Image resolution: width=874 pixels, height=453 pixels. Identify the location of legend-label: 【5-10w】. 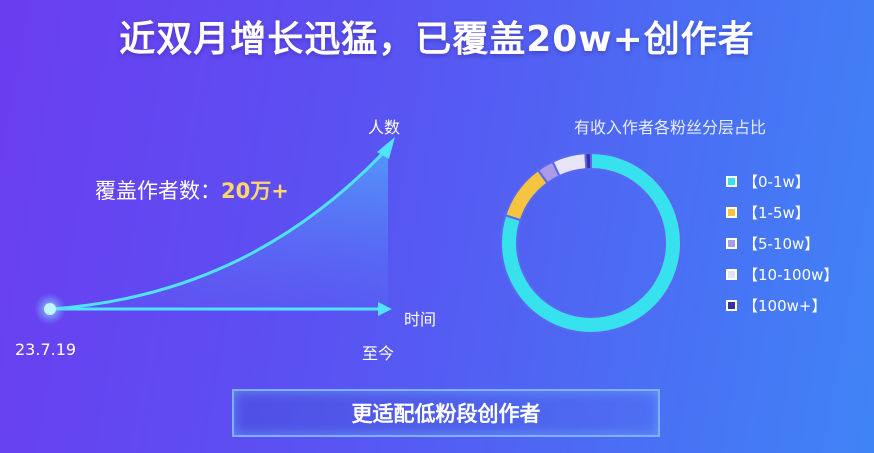
(781, 244).